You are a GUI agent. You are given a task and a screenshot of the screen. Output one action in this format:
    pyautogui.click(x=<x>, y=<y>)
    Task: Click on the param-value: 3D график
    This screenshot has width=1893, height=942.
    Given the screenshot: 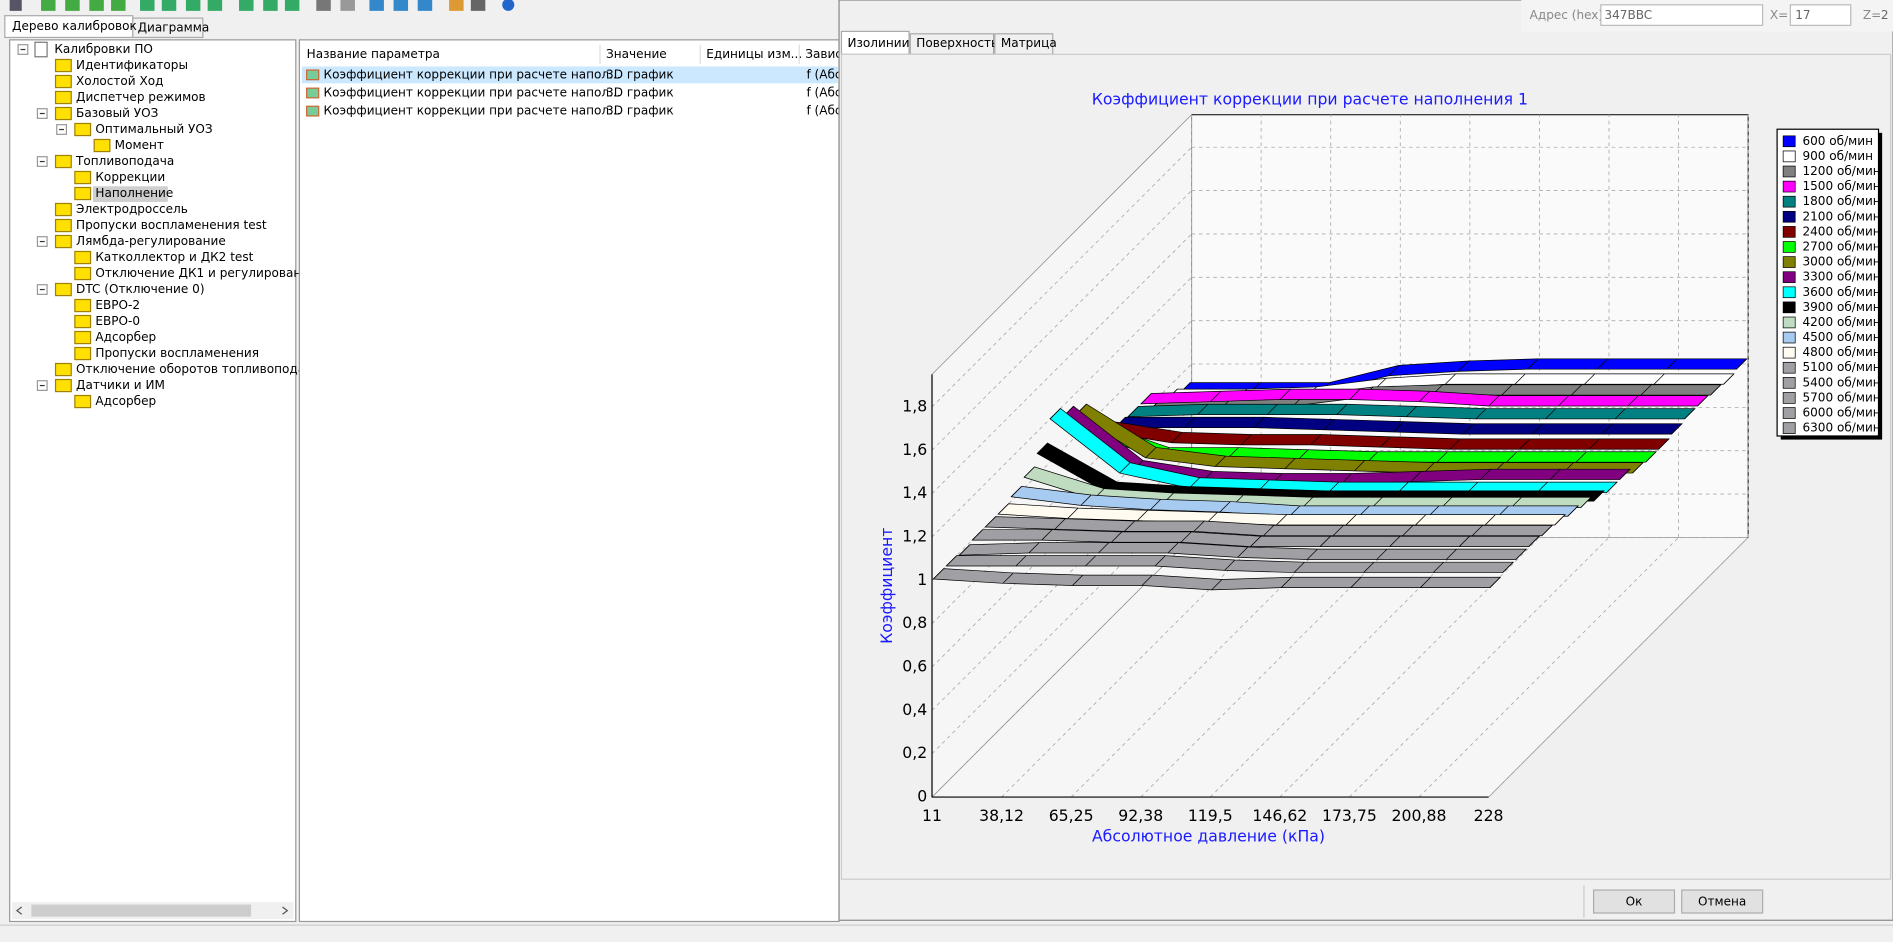 What is the action you would take?
    pyautogui.click(x=640, y=92)
    